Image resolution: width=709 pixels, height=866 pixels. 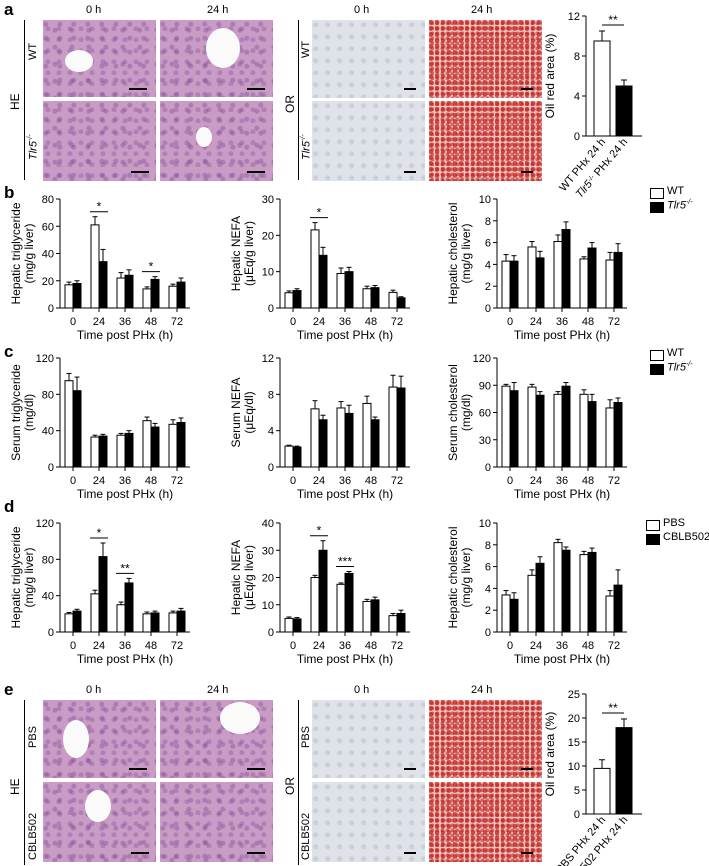 What do you see at coordinates (362, 10) in the screenshot?
I see `label-or-0h: 0 h` at bounding box center [362, 10].